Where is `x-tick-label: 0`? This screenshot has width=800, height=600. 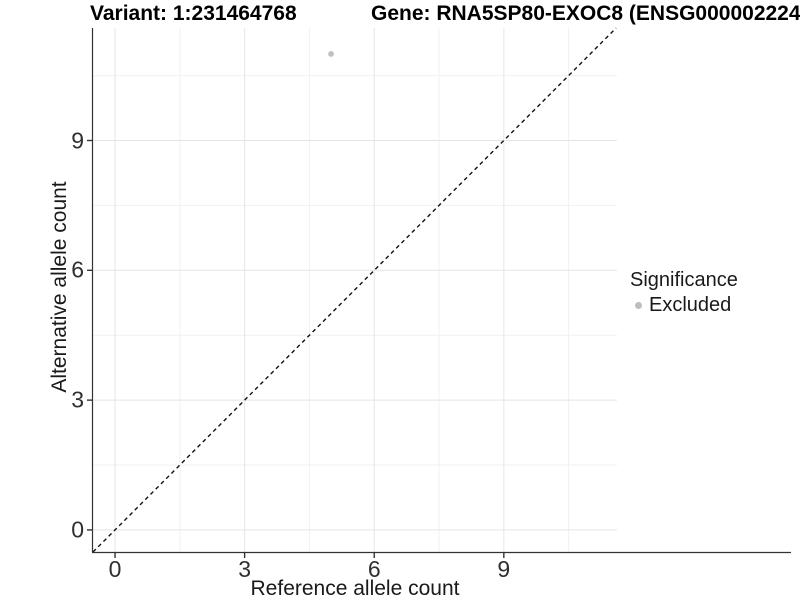
x-tick-label: 0 is located at coordinates (115, 569).